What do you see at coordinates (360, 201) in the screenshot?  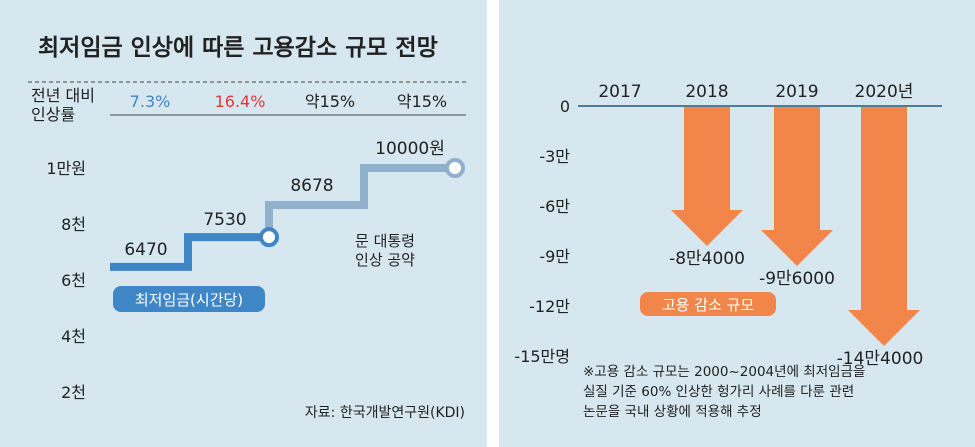 I see `pledge-step-line` at bounding box center [360, 201].